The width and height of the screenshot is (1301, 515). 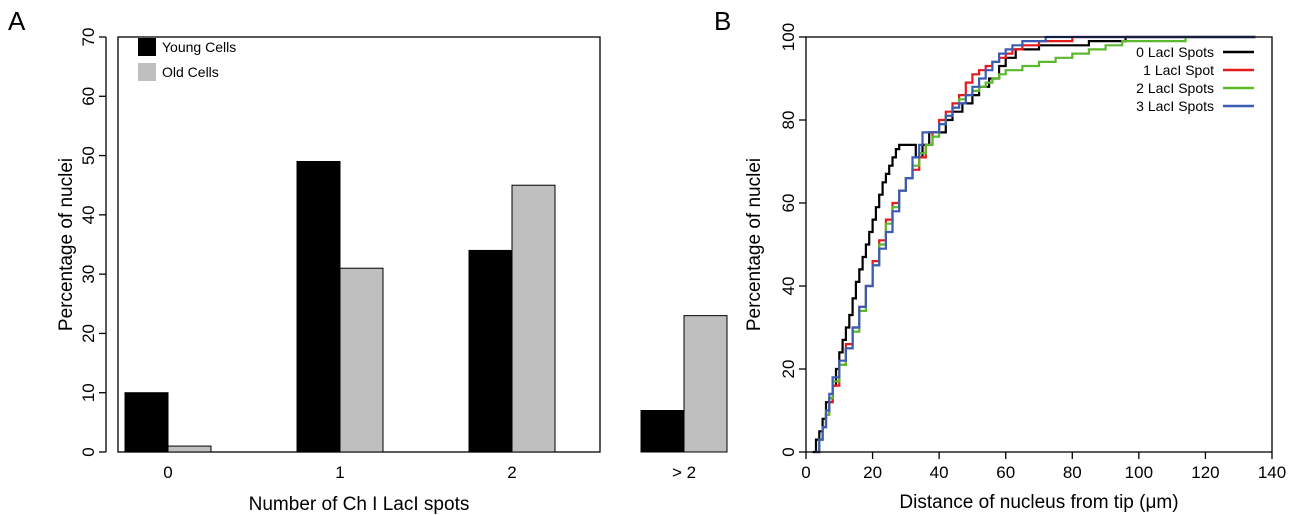 What do you see at coordinates (1272, 472) in the screenshot?
I see `x-tick-label: 140` at bounding box center [1272, 472].